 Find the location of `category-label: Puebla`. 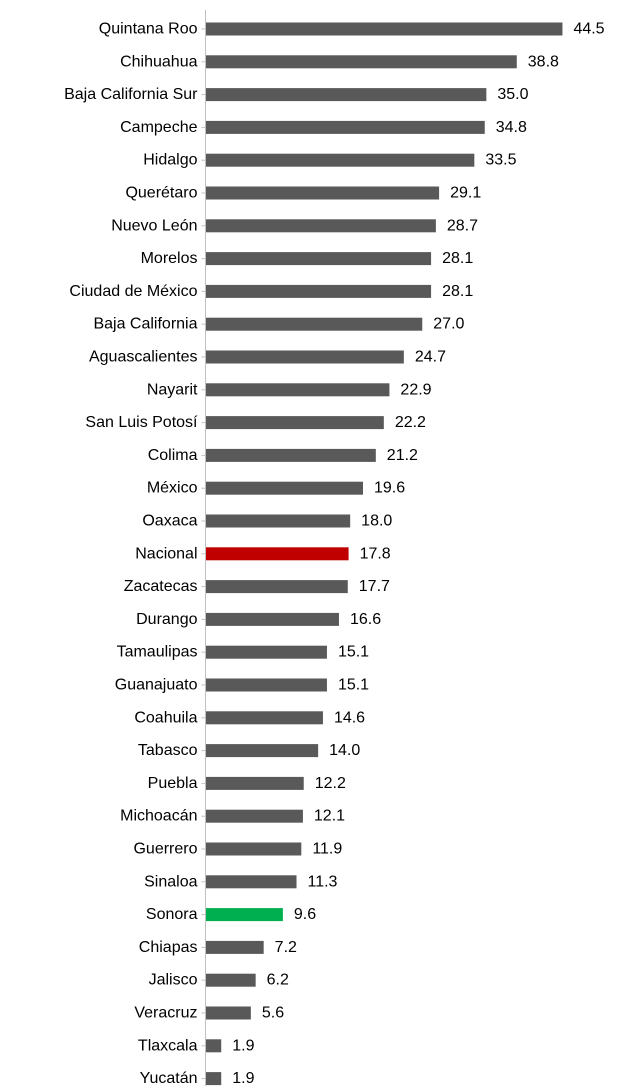

category-label: Puebla is located at coordinates (173, 783).